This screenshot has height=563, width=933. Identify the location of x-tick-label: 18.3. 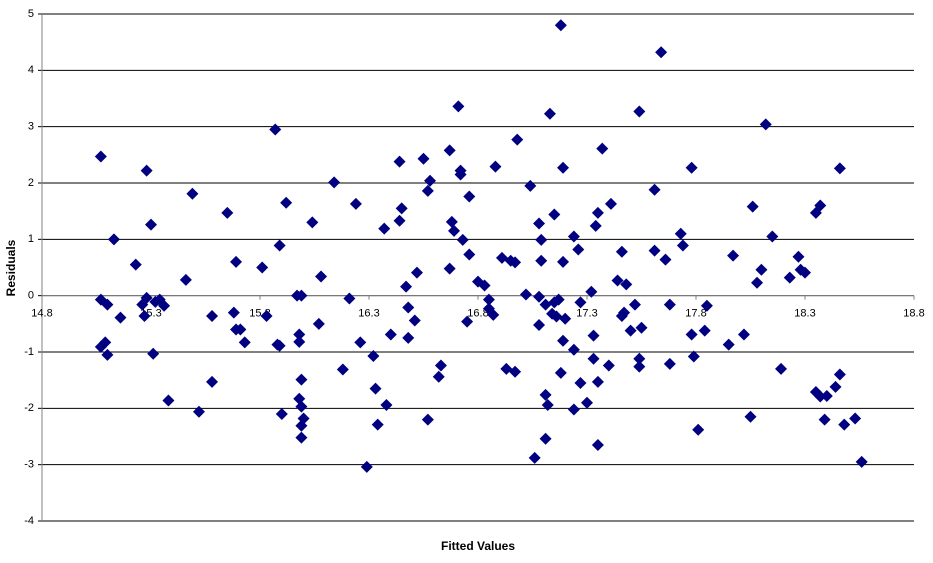
(804, 314).